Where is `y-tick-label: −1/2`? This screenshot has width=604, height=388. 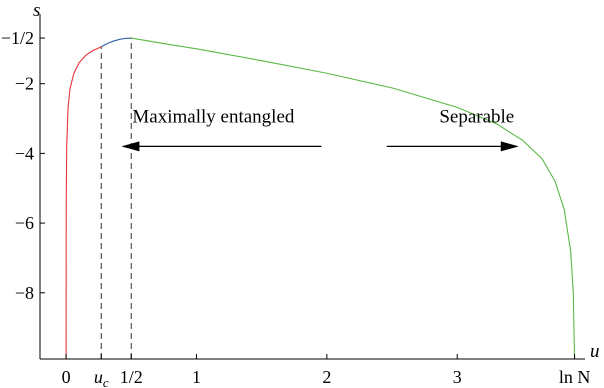 y-tick-label: −1/2 is located at coordinates (17, 38).